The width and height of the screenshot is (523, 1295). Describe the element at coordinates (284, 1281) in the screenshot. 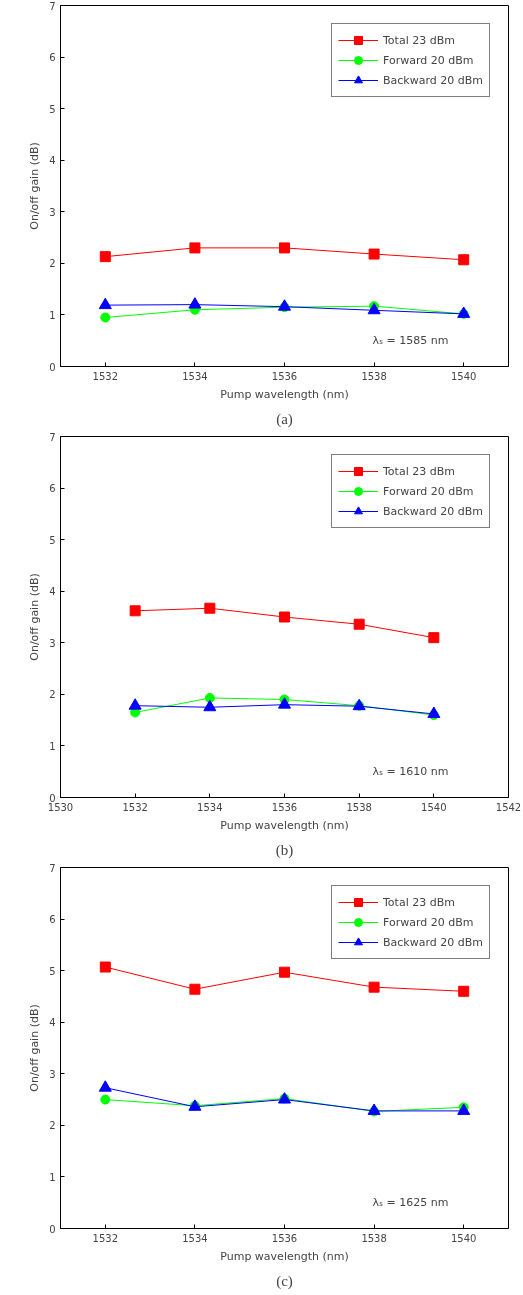

I see `text: (c)` at that location.